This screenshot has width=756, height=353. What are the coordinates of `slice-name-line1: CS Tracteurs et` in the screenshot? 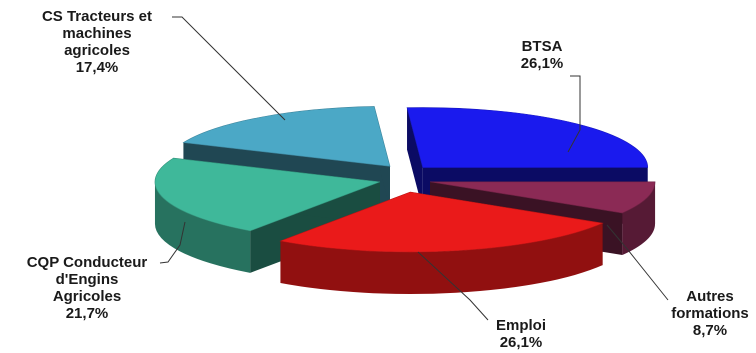 It's located at (97, 16).